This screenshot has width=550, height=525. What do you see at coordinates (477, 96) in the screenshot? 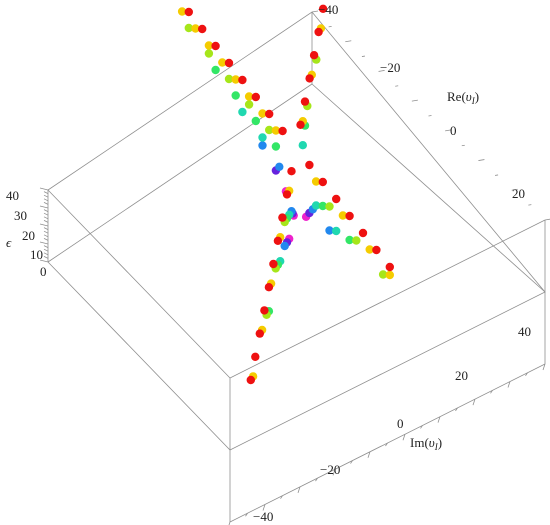
I see `re-axis-label-close: )` at bounding box center [477, 96].